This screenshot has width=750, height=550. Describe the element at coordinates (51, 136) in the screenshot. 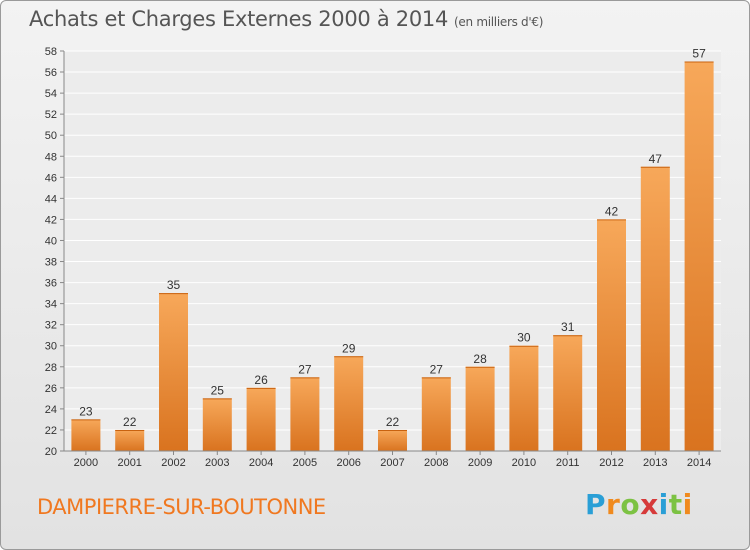

I see `y-tick-label: 50` at that location.